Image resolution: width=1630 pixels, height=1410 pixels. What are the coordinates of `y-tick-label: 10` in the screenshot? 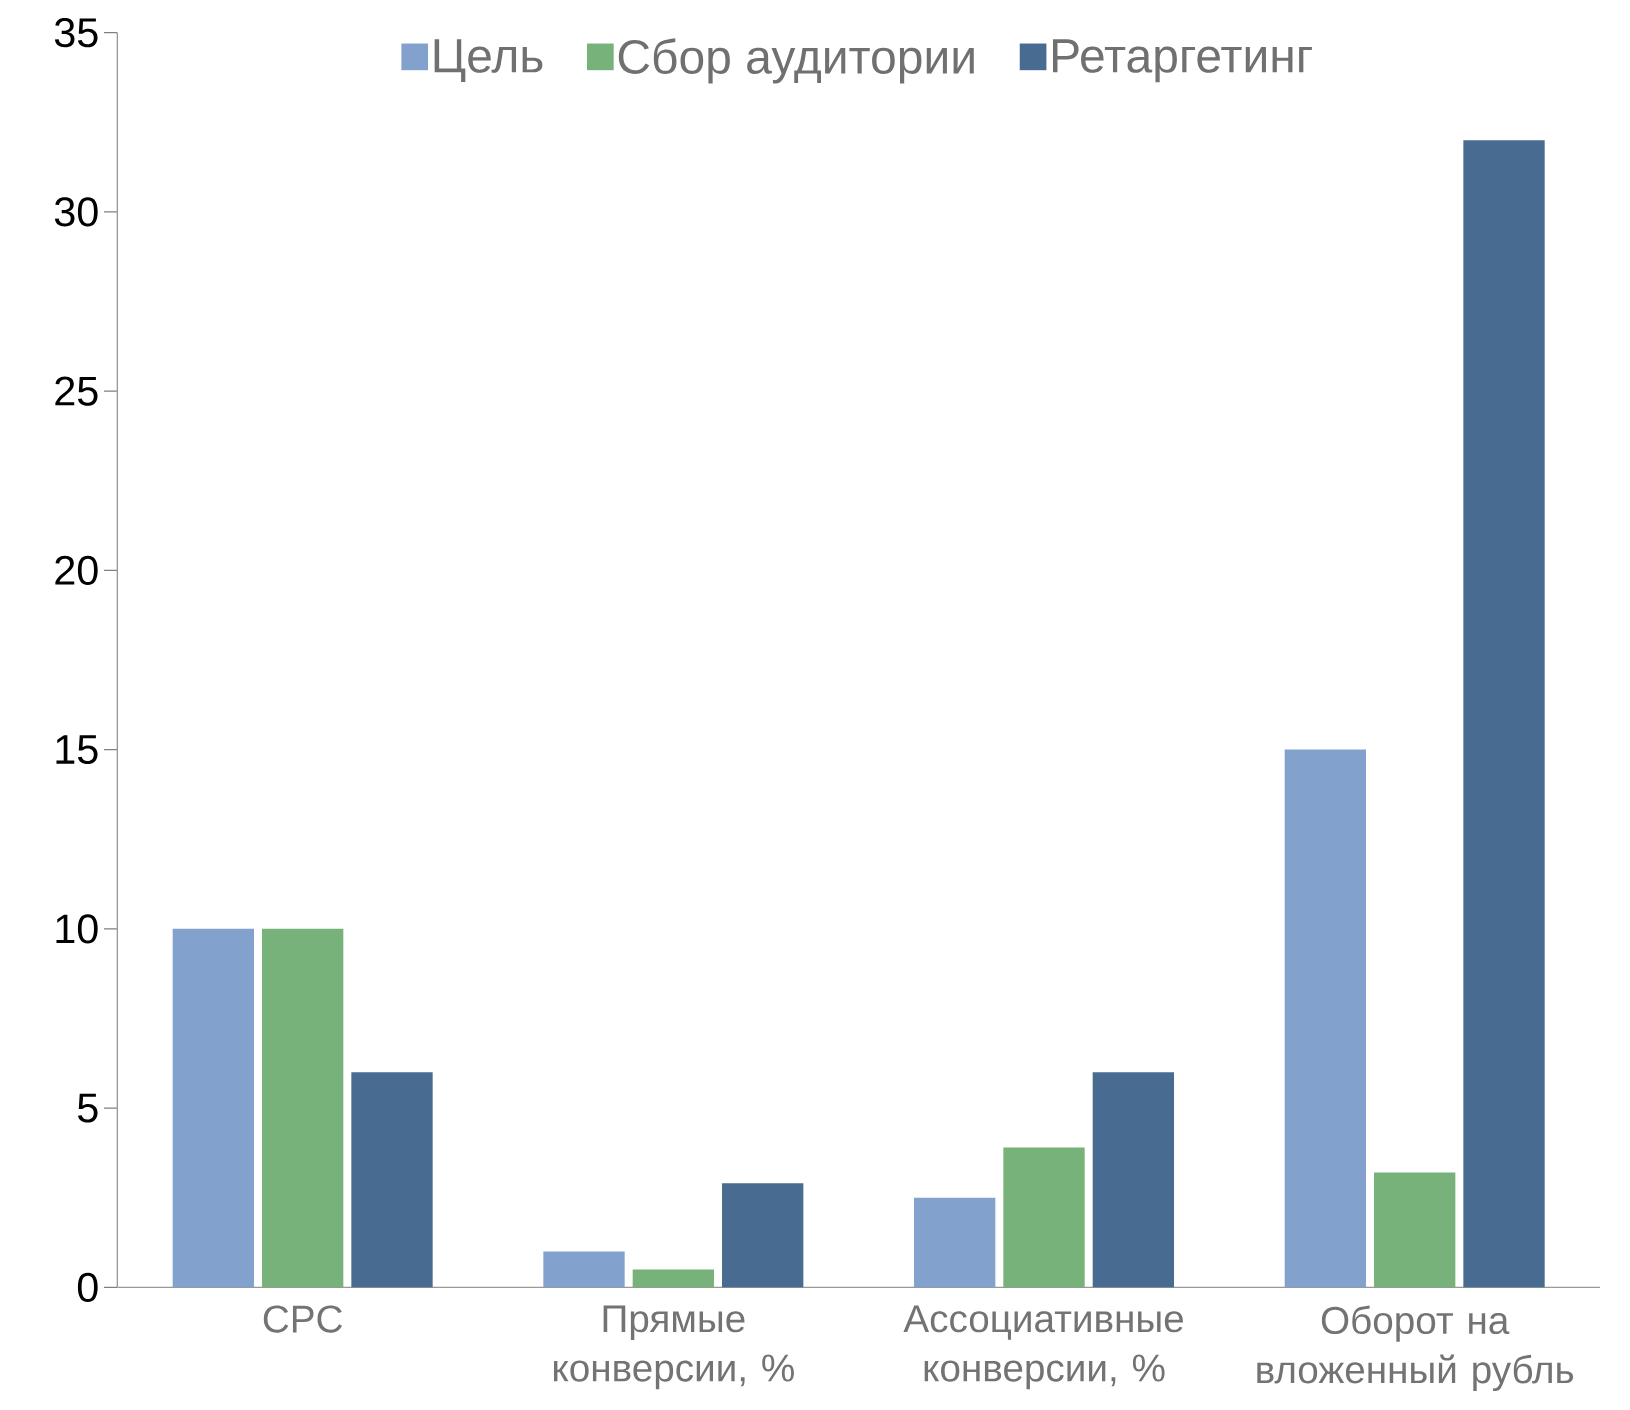 It's located at (77, 929).